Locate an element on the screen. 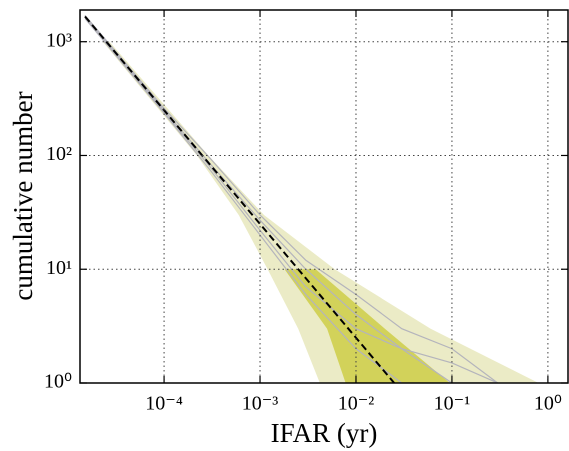 The width and height of the screenshot is (569, 451). y-tick-label: 10³ is located at coordinates (59, 40).